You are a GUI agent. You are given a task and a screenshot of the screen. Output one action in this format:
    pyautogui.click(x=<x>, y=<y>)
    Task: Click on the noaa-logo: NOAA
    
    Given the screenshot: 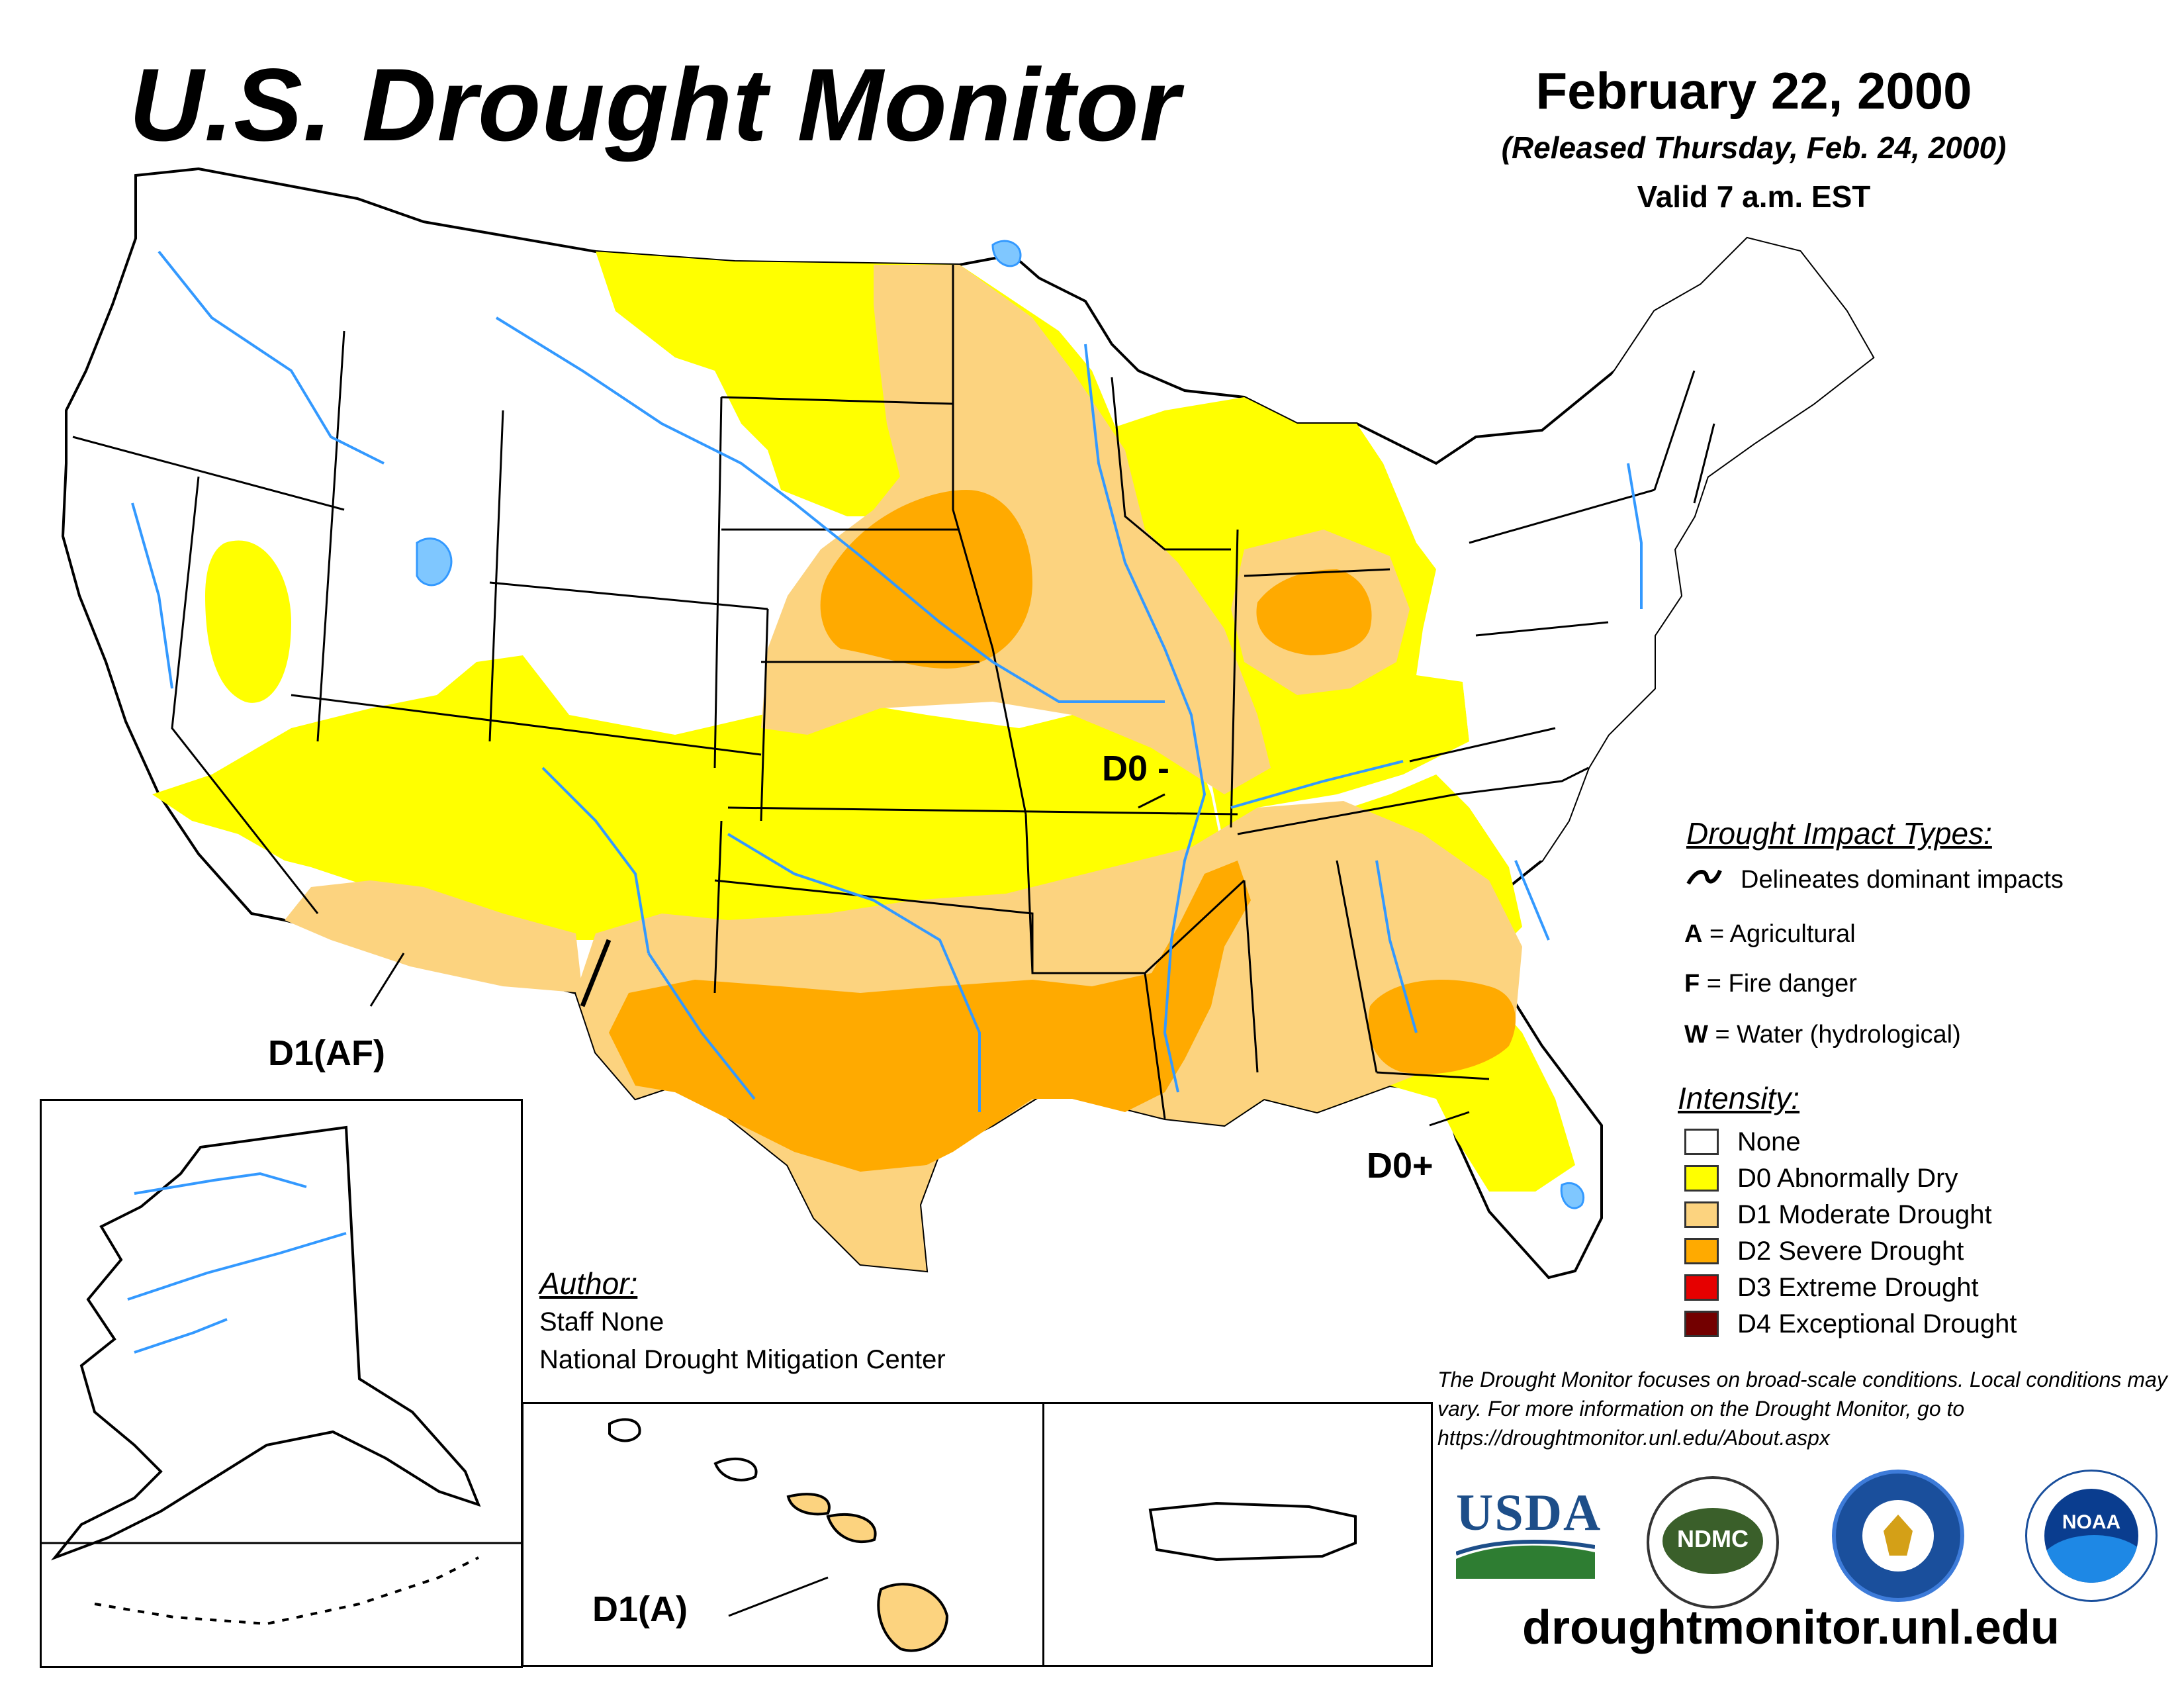 What is the action you would take?
    pyautogui.click(x=2091, y=1536)
    